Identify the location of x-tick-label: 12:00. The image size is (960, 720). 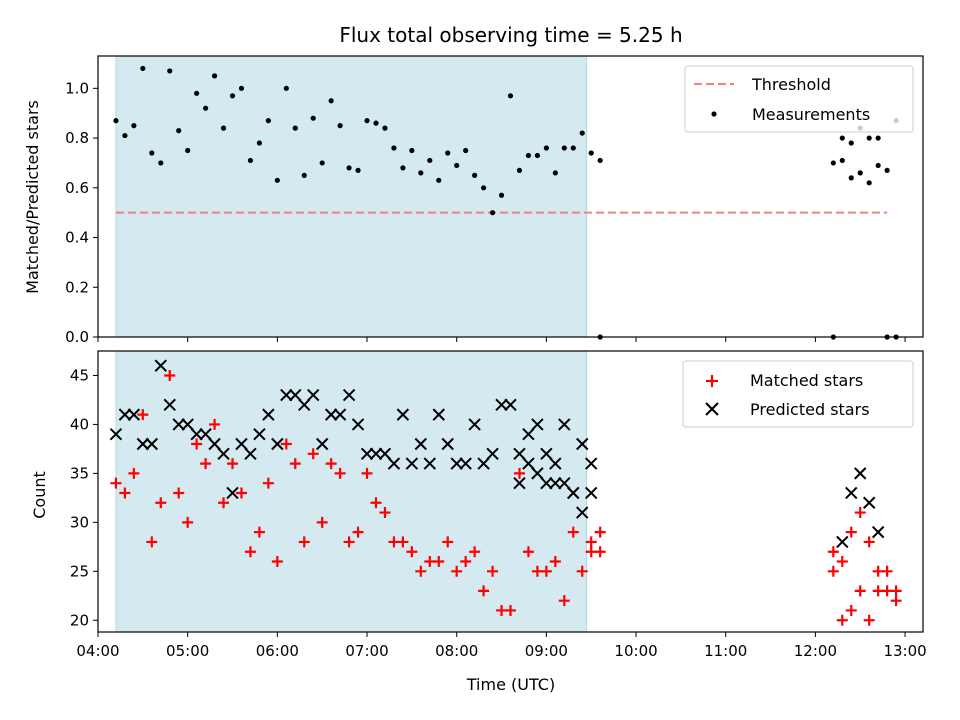
(815, 651).